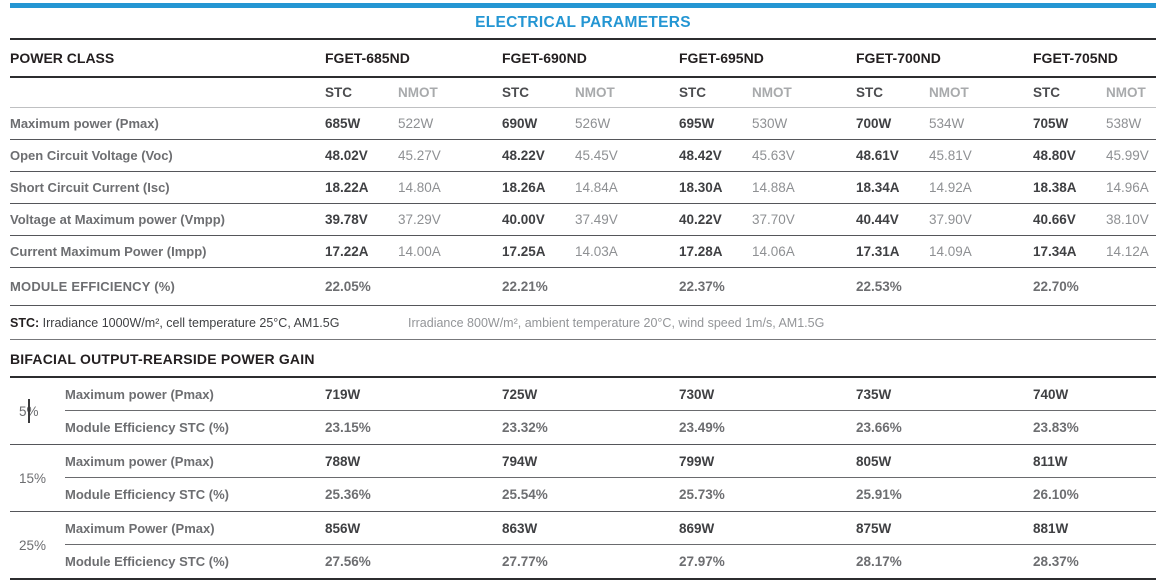 The image size is (1166, 581). Describe the element at coordinates (416, 123) in the screenshot. I see `nmot-value: 522W` at that location.